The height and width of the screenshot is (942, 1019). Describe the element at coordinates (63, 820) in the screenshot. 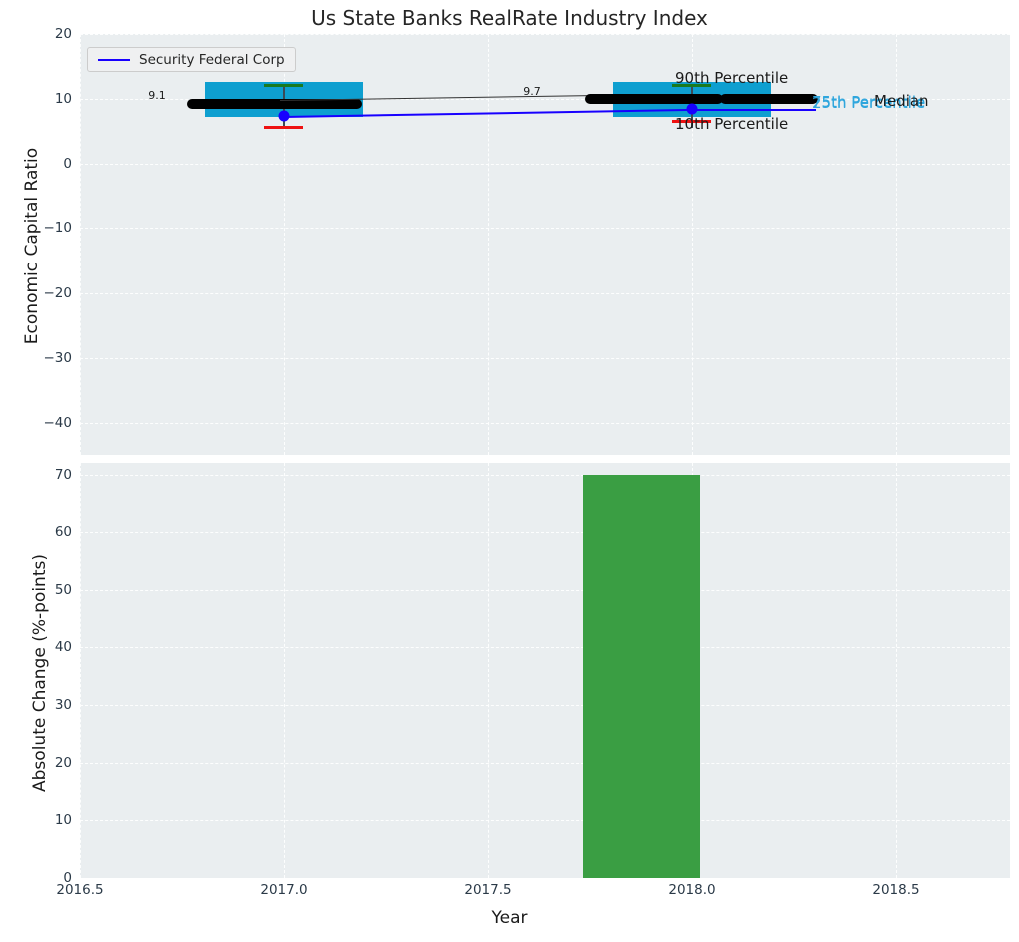

I see `ytick-bottom-10: 10` at that location.